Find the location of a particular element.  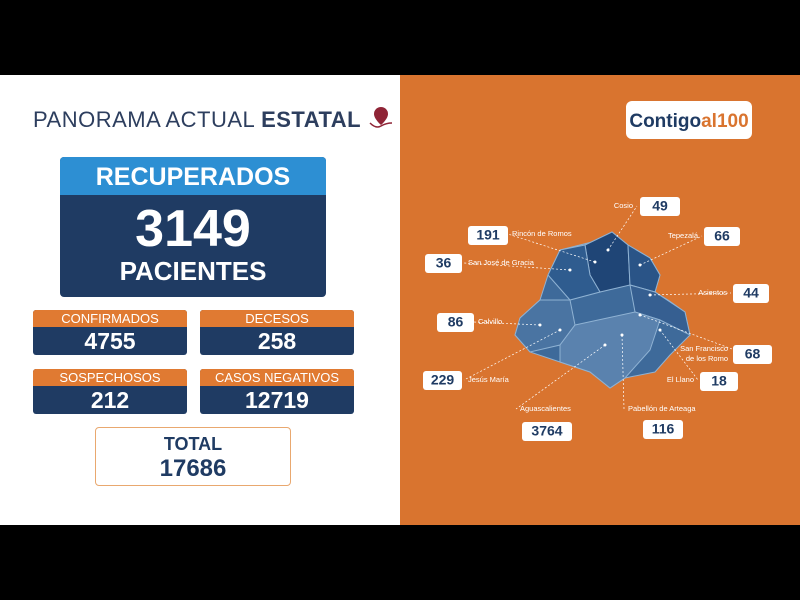

municipio-value: 116 is located at coordinates (663, 429).